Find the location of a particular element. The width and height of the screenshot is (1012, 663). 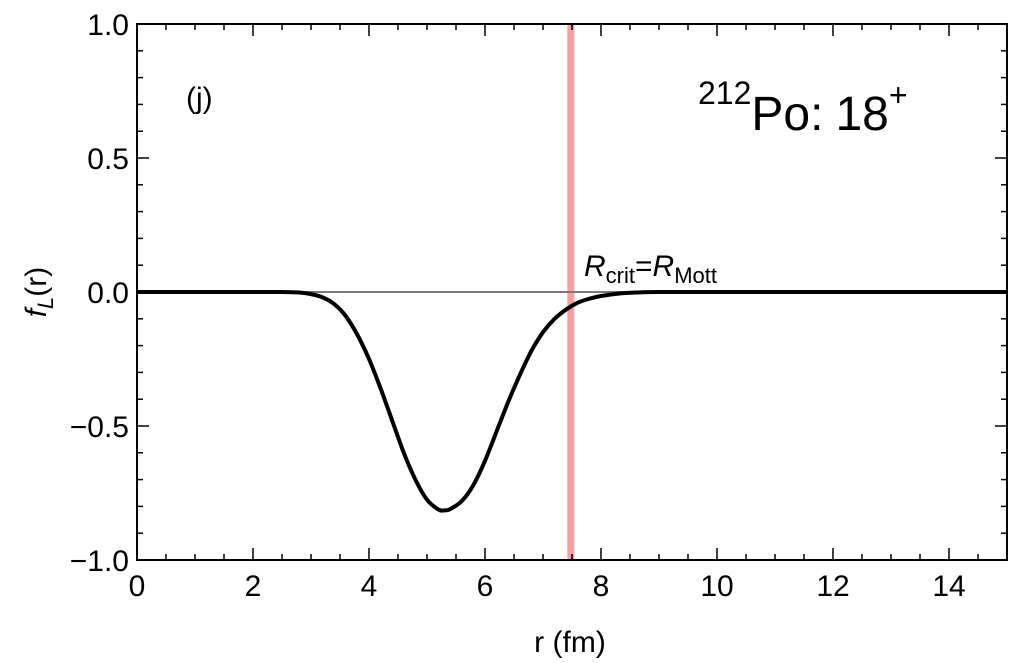

x-tick-label: 6 is located at coordinates (485, 586).